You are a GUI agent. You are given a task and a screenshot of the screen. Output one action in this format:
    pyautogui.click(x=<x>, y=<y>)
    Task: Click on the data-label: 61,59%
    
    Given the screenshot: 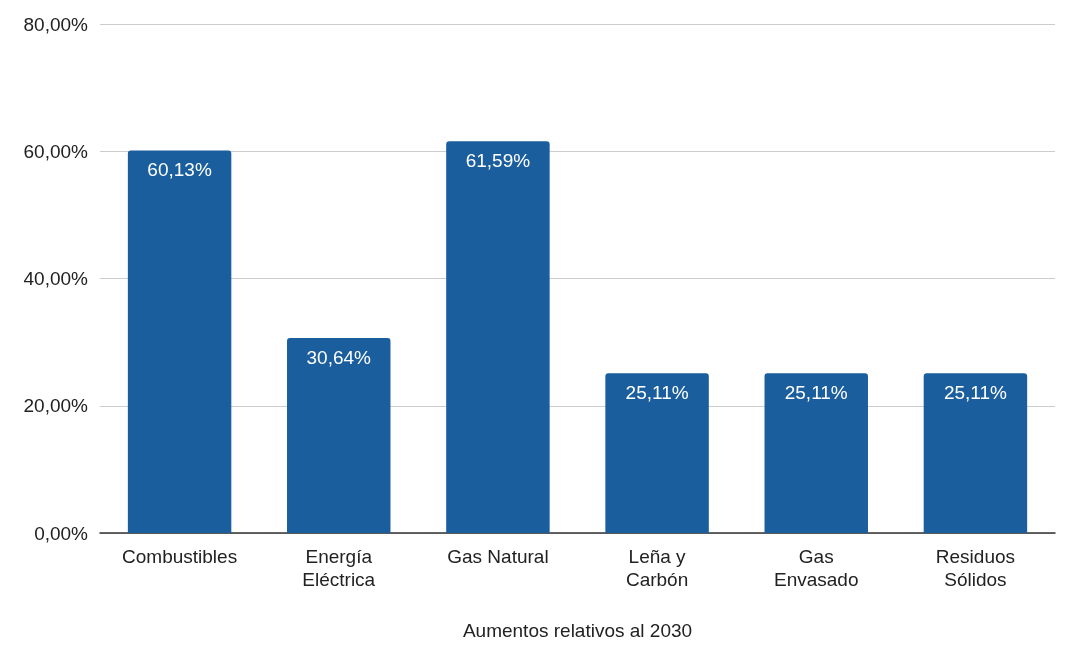 What is the action you would take?
    pyautogui.click(x=498, y=161)
    